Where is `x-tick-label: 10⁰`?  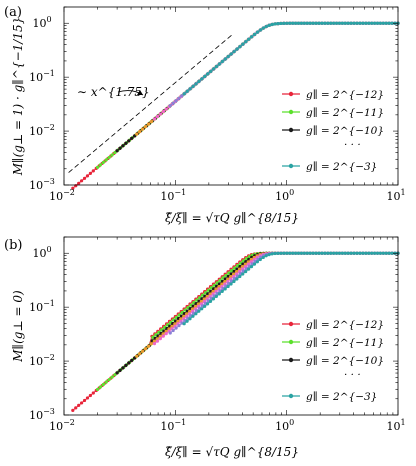 x-tick-label: 10⁰ is located at coordinates (284, 195).